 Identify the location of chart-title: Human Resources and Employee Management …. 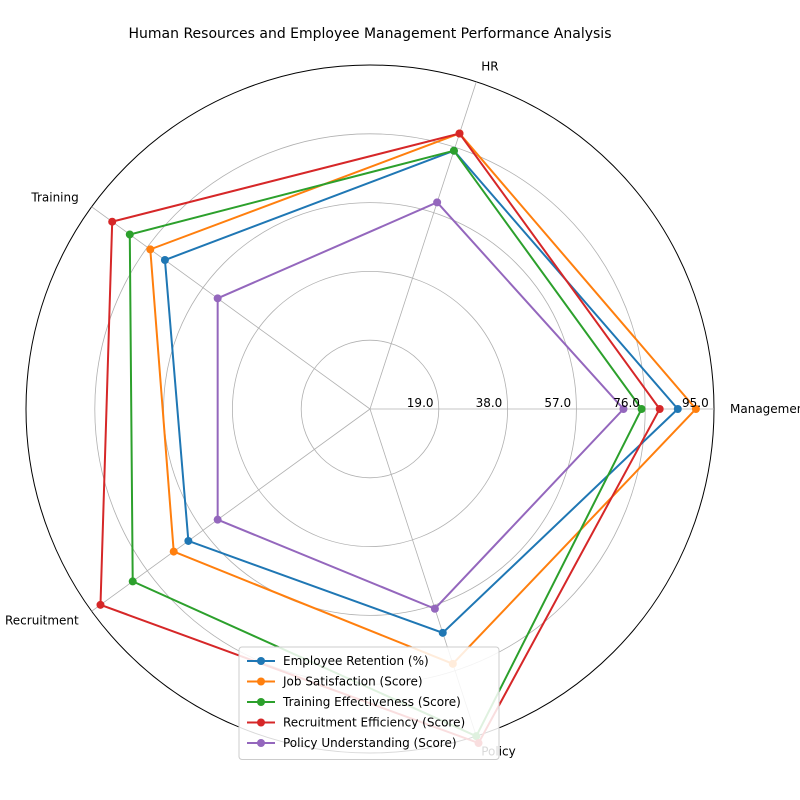
(370, 34).